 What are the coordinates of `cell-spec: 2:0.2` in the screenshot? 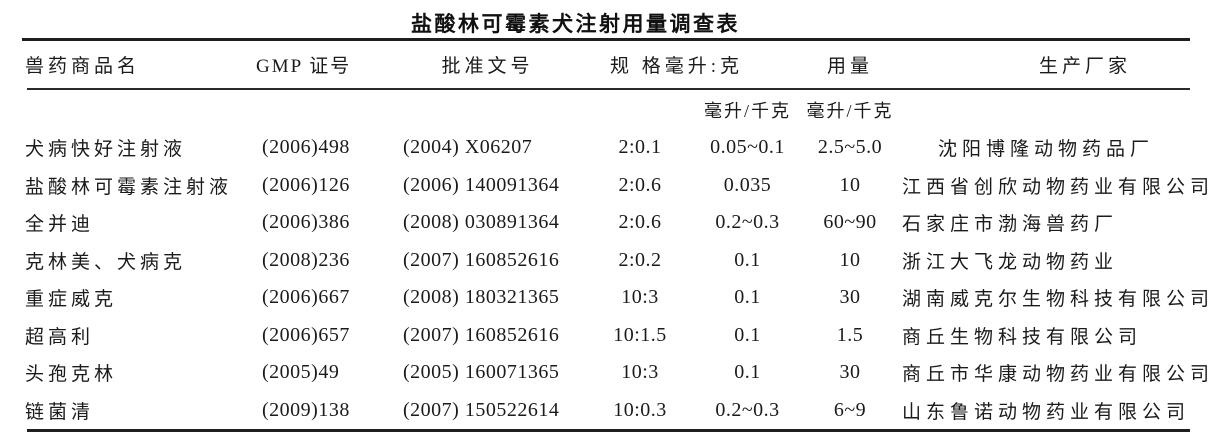 It's located at (640, 259).